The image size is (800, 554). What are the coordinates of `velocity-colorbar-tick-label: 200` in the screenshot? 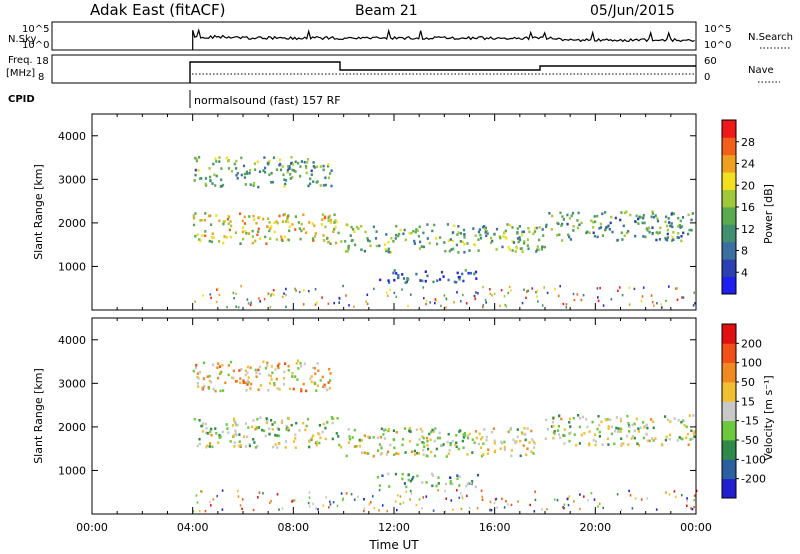 It's located at (751, 343).